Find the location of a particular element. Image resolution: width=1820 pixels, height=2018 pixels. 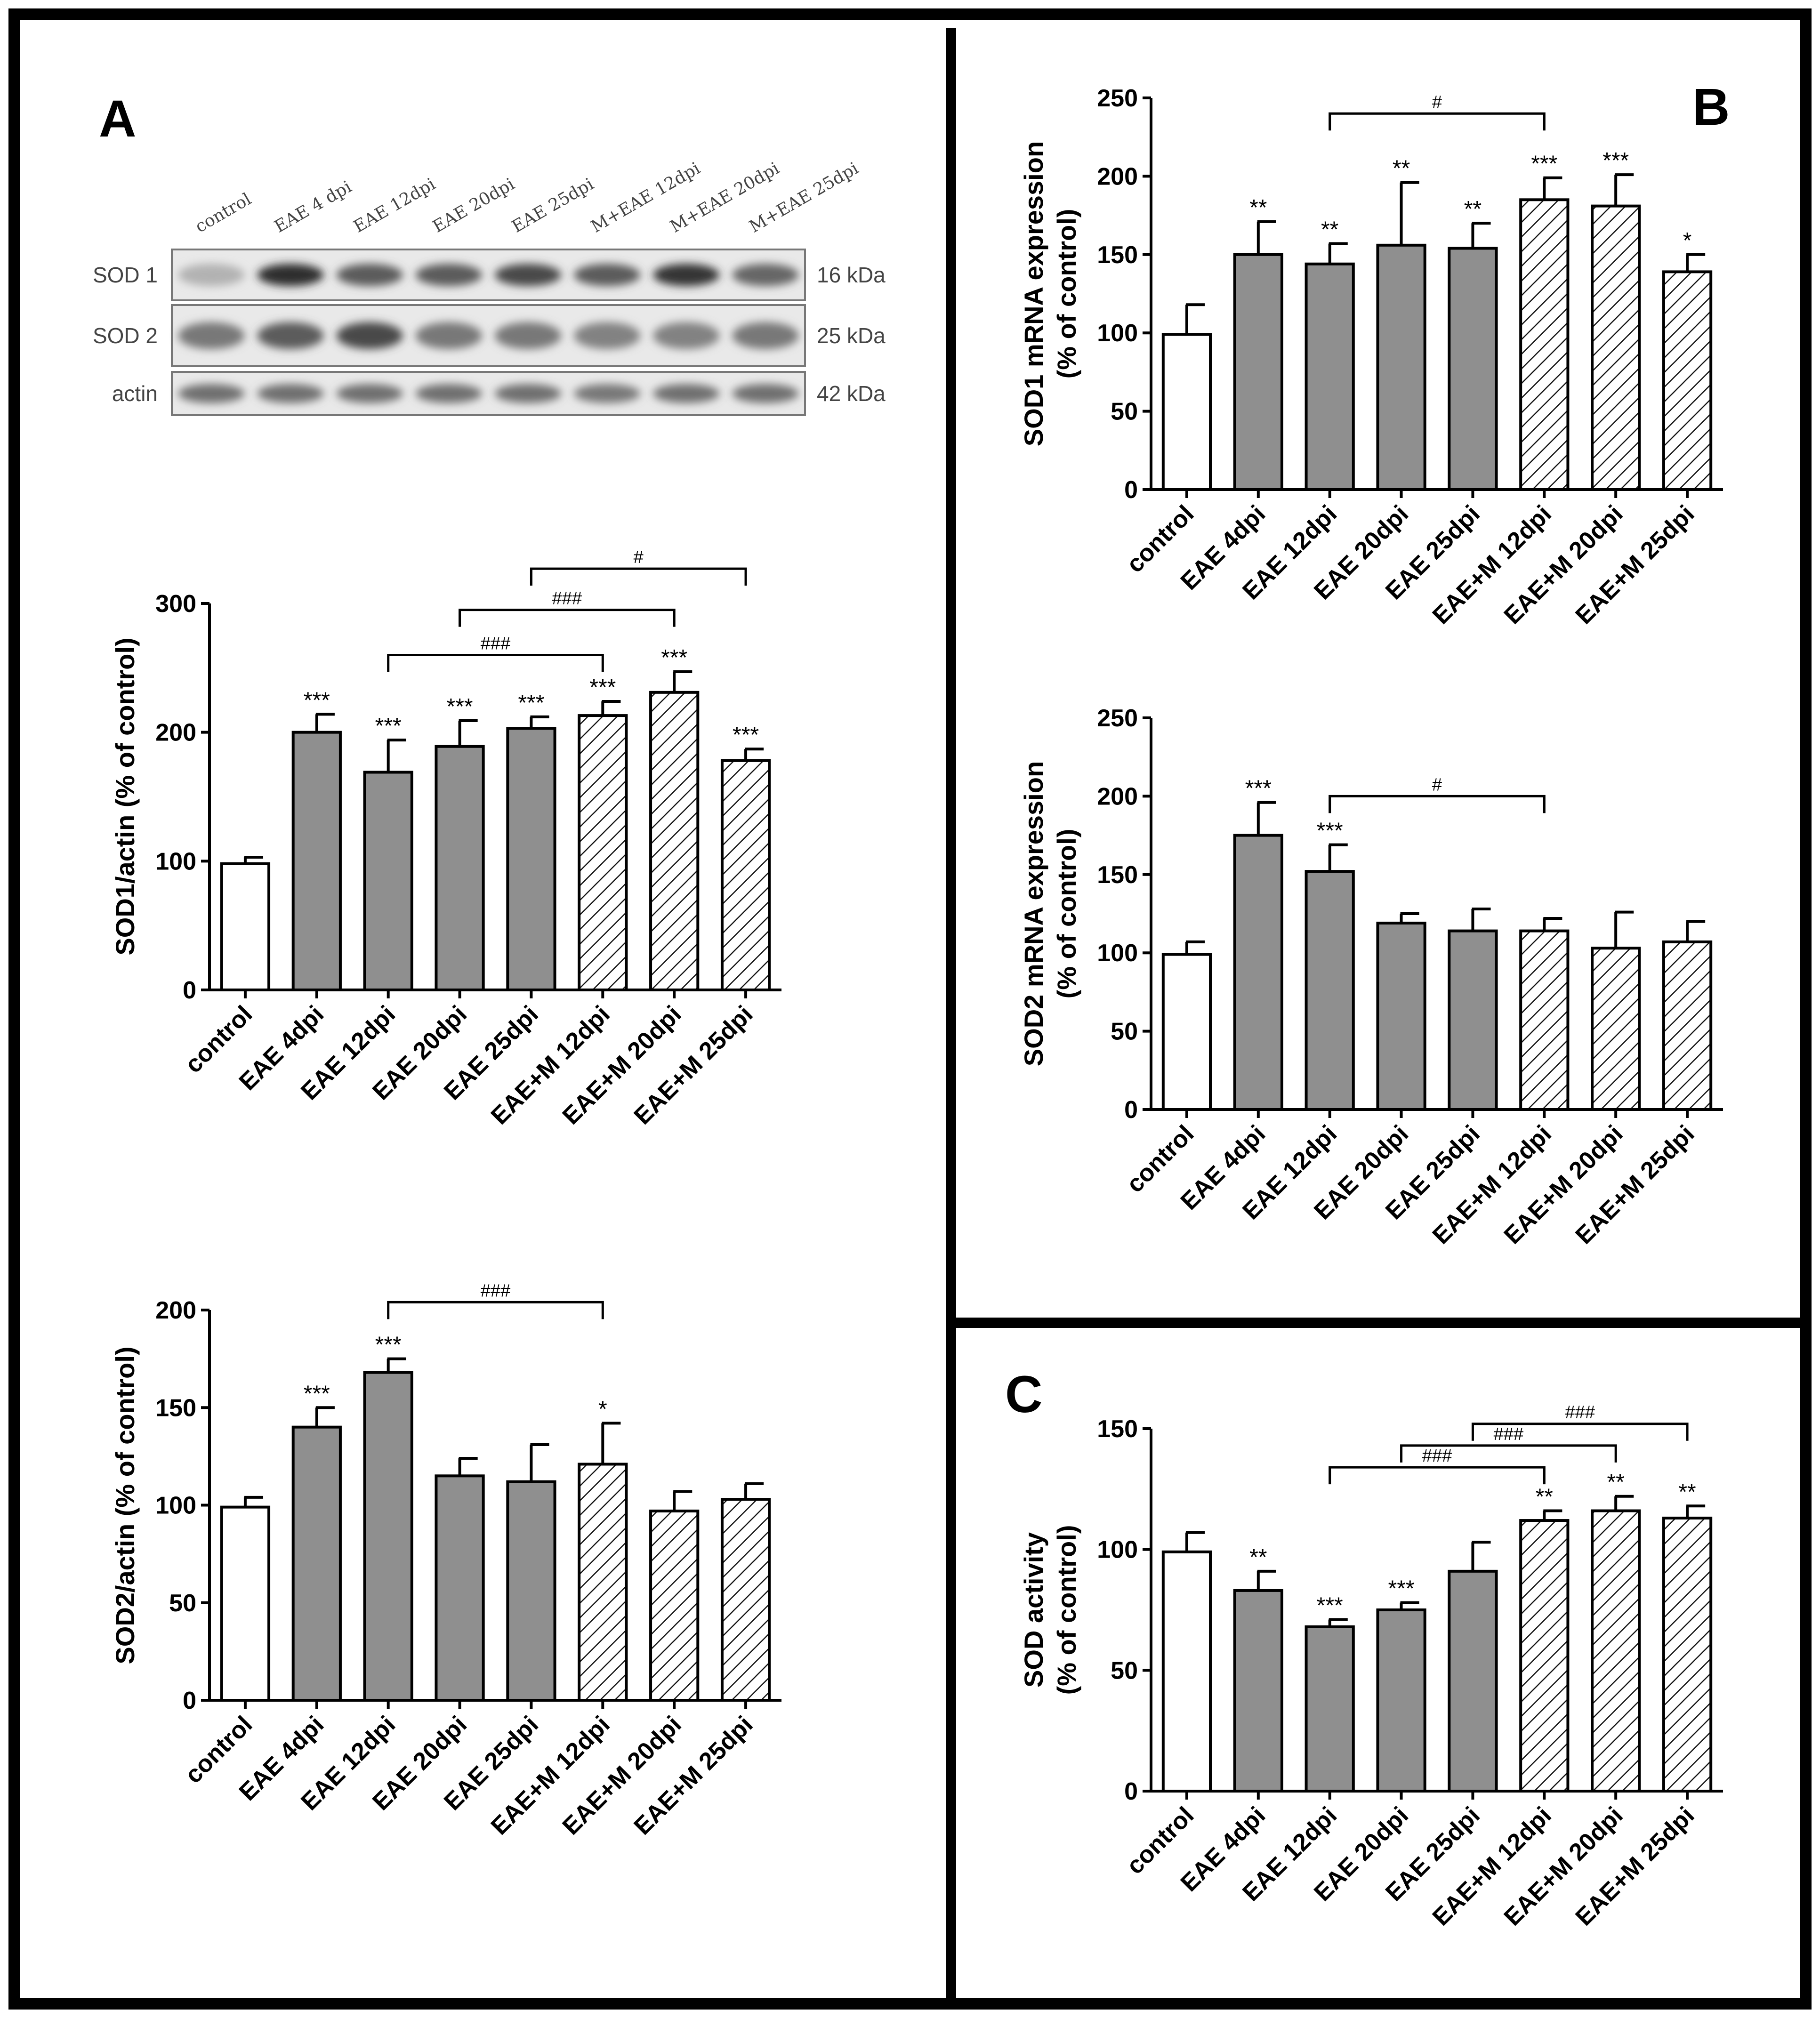

blot-row-size: 16 kDa is located at coordinates (851, 275).